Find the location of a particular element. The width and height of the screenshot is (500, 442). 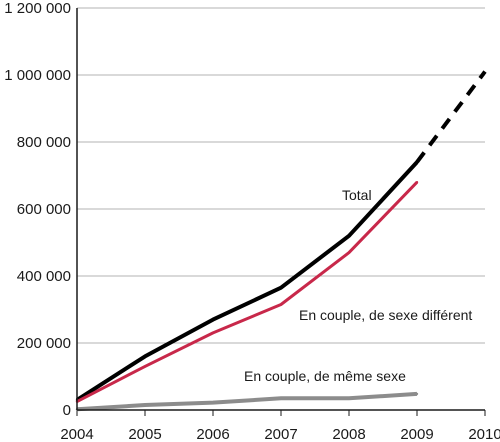

y-tick-label: 1 200 000 is located at coordinates (37, 8).